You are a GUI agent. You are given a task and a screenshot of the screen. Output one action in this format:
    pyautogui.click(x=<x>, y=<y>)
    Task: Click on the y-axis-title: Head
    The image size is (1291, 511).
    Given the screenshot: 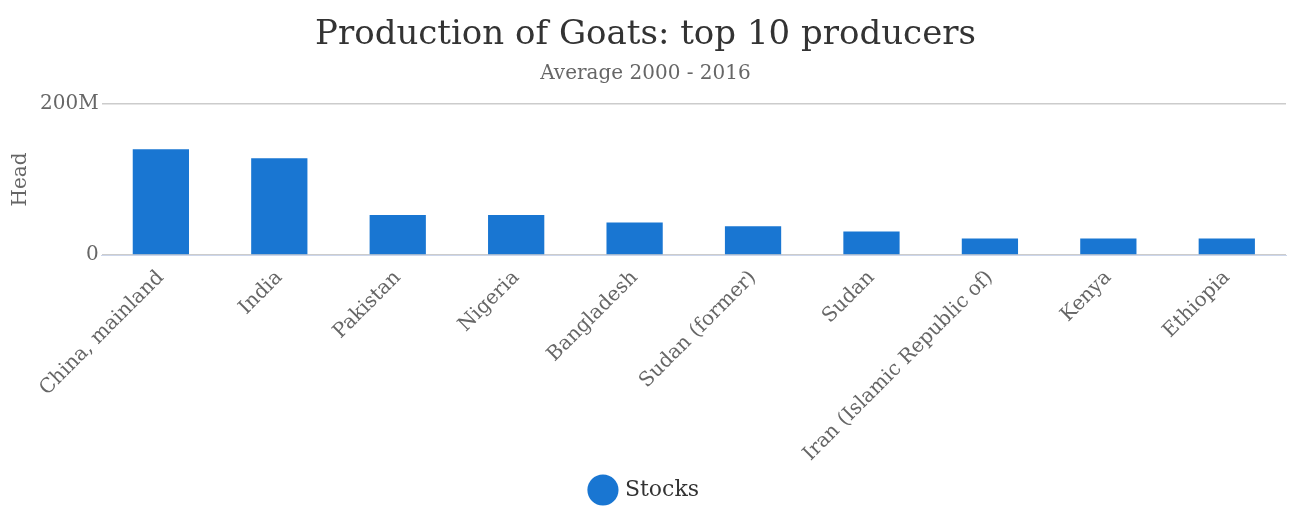 What is the action you would take?
    pyautogui.click(x=19, y=179)
    